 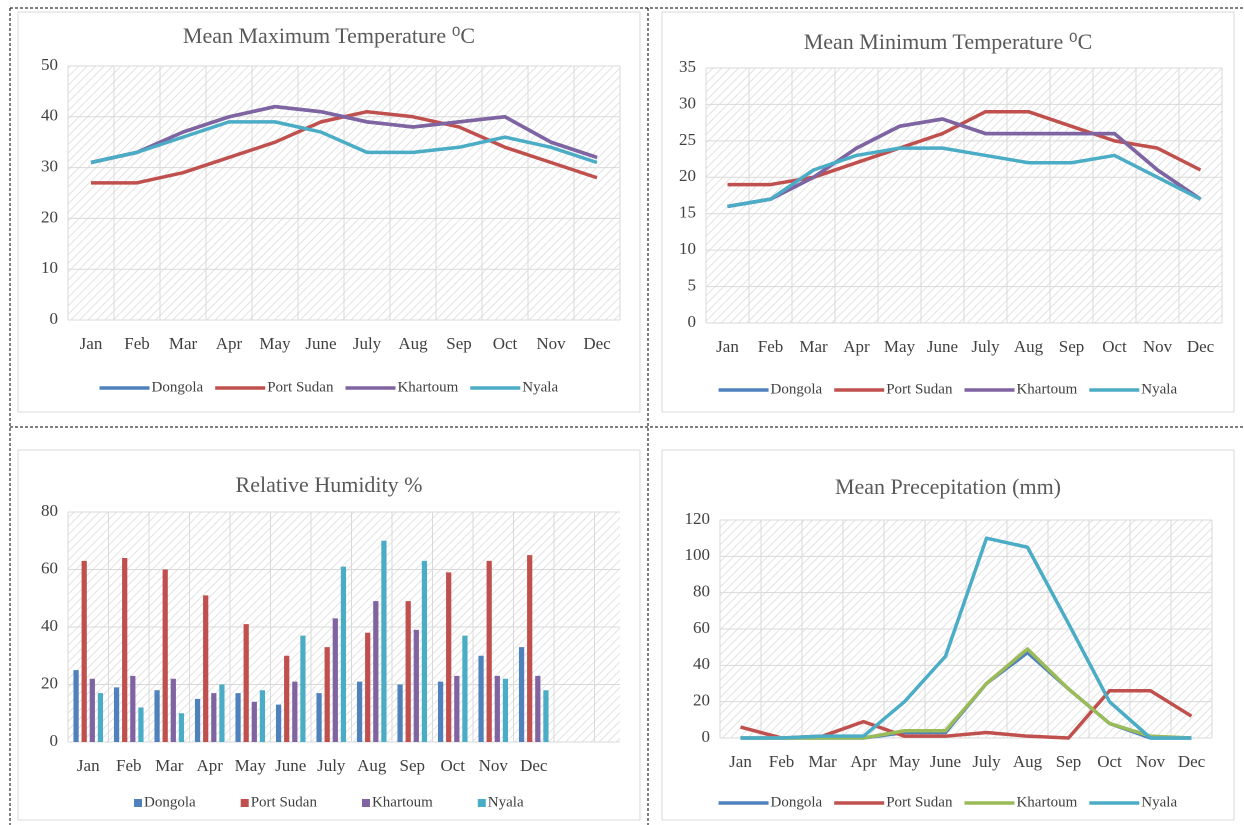 I want to click on y-tick-label: 0, so click(x=54, y=740).